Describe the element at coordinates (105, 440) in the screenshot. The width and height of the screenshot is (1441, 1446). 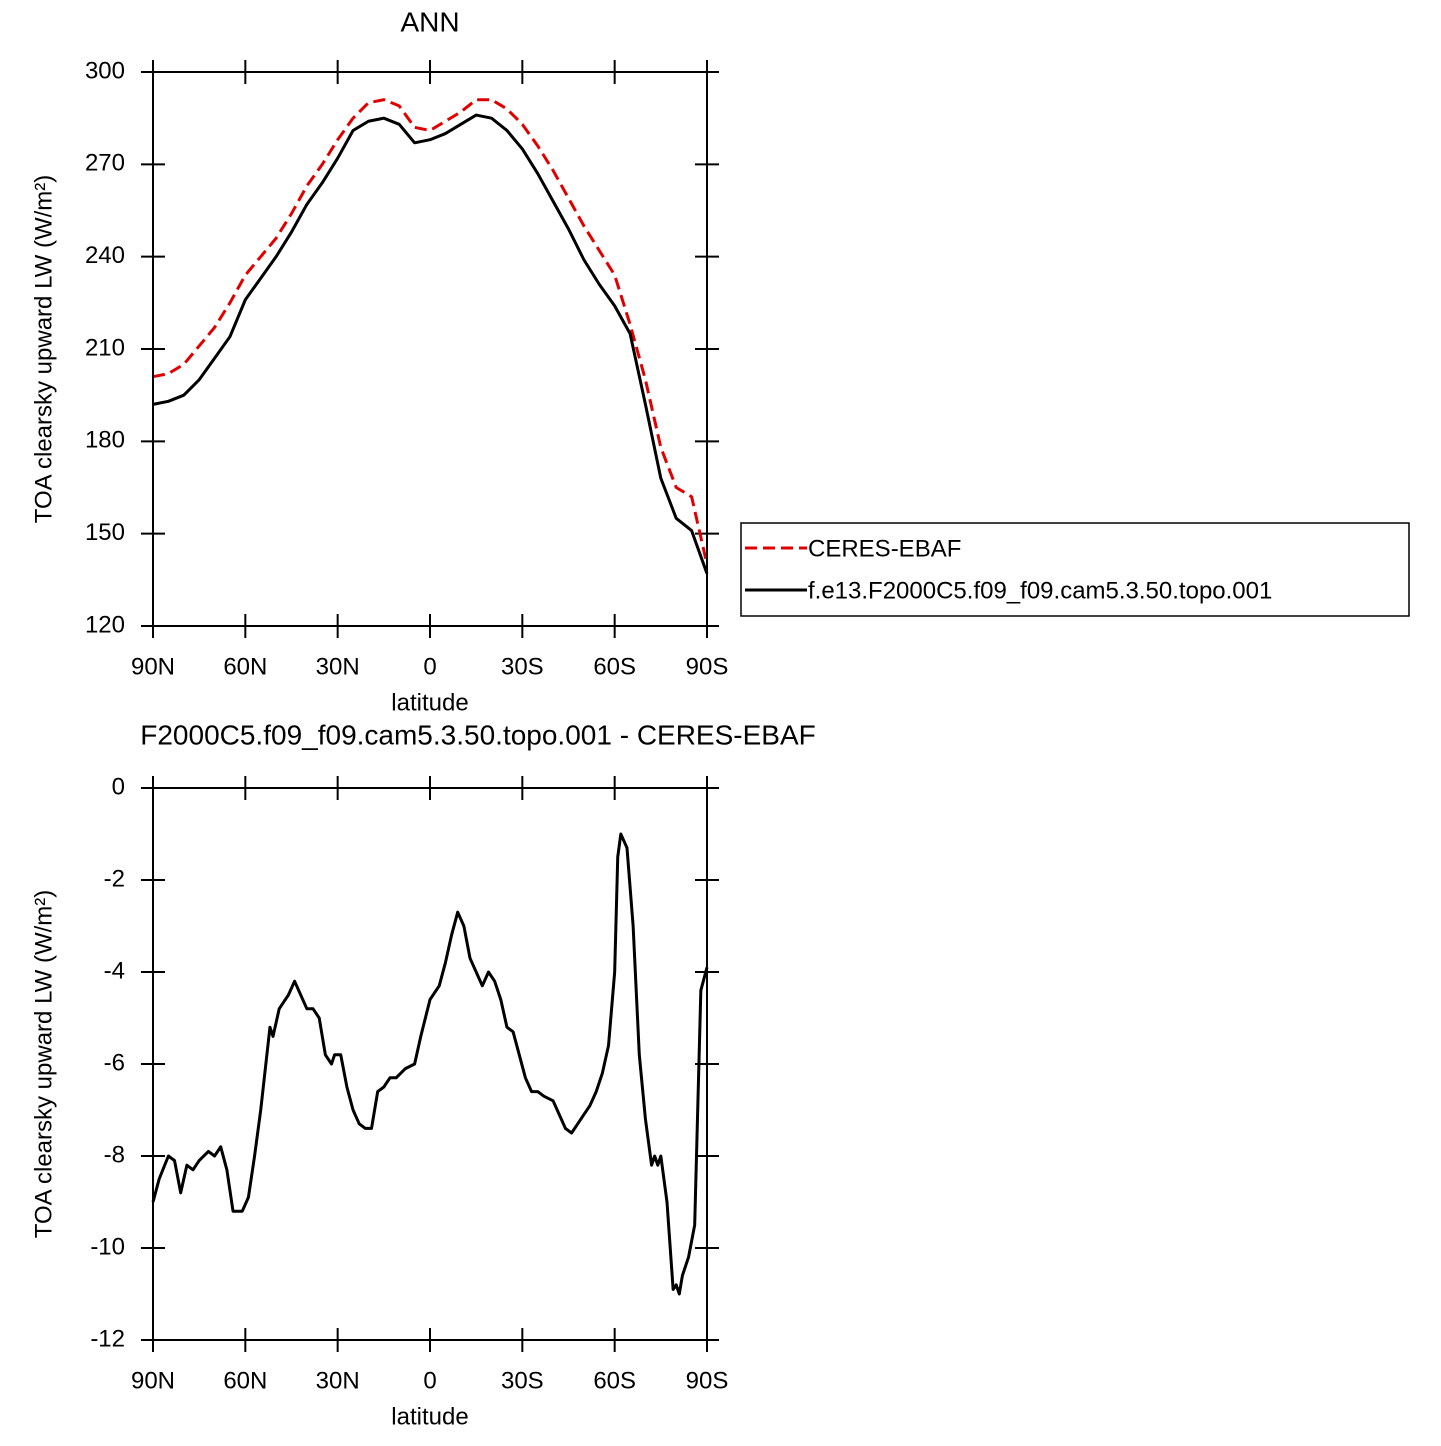
I see `y-tick-label: 180` at that location.